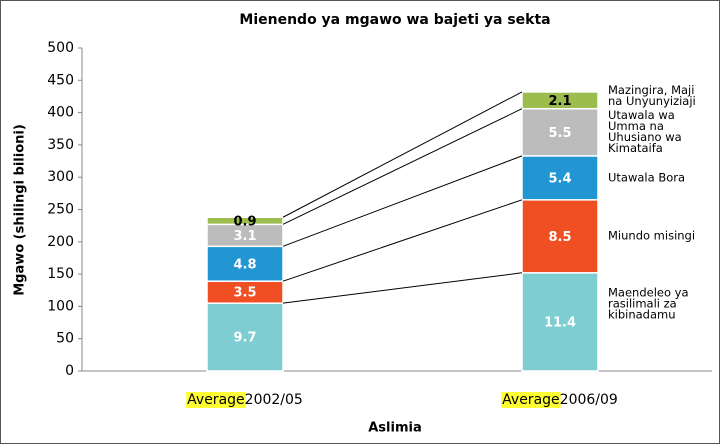 This screenshot has width=723, height=448. Describe the element at coordinates (274, 400) in the screenshot. I see `category-name: 2002/05` at that location.